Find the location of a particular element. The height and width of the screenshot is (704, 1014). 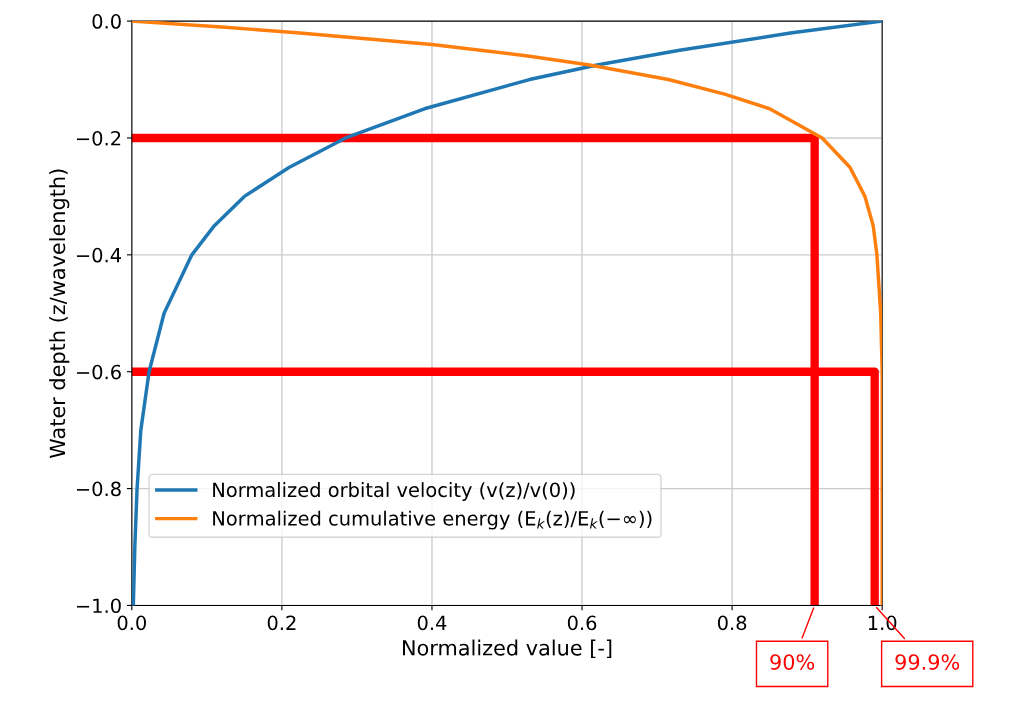

annotation: 90% is located at coordinates (792, 662).